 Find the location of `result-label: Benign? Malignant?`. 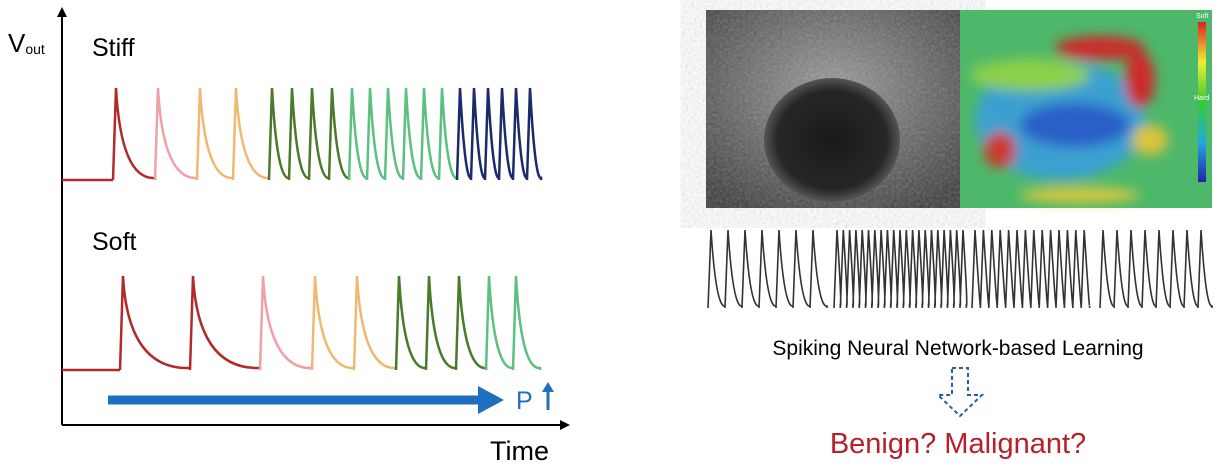

result-label: Benign? Malignant? is located at coordinates (958, 444).